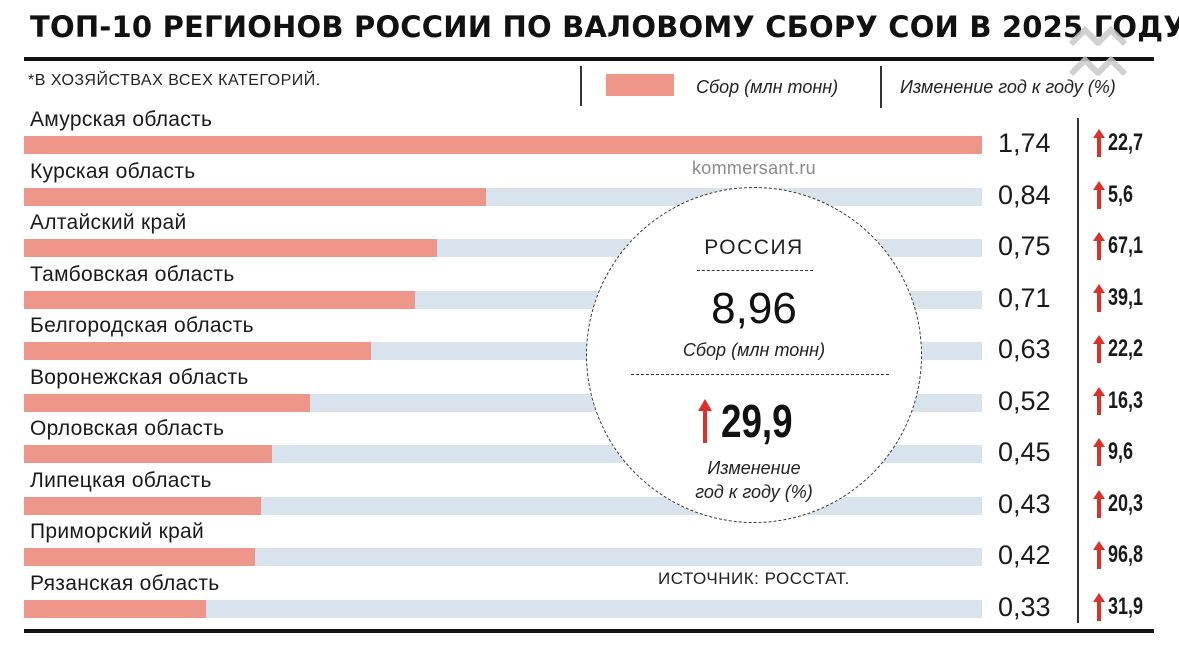 Image resolution: width=1179 pixels, height=656 pixels. I want to click on change-label: 96,8, so click(1126, 554).